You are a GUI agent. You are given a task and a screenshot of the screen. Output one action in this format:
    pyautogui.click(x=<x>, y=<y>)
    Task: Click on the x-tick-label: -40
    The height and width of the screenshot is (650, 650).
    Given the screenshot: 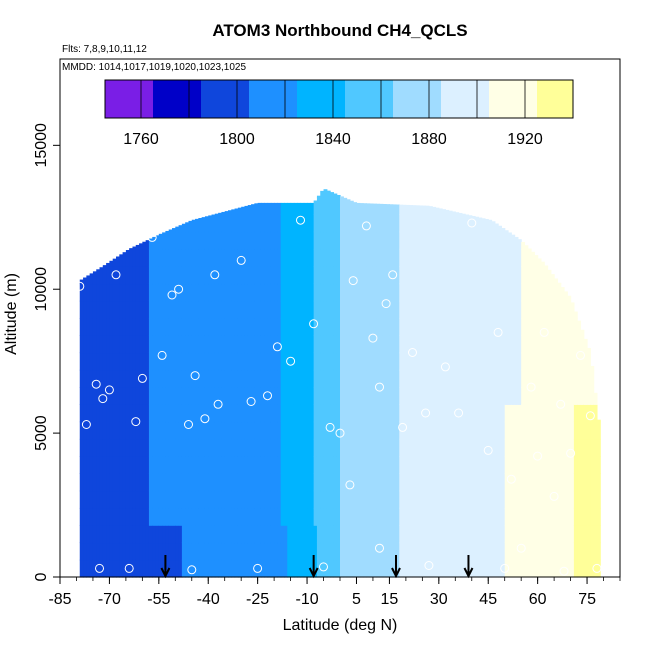 What is the action you would take?
    pyautogui.click(x=208, y=599)
    